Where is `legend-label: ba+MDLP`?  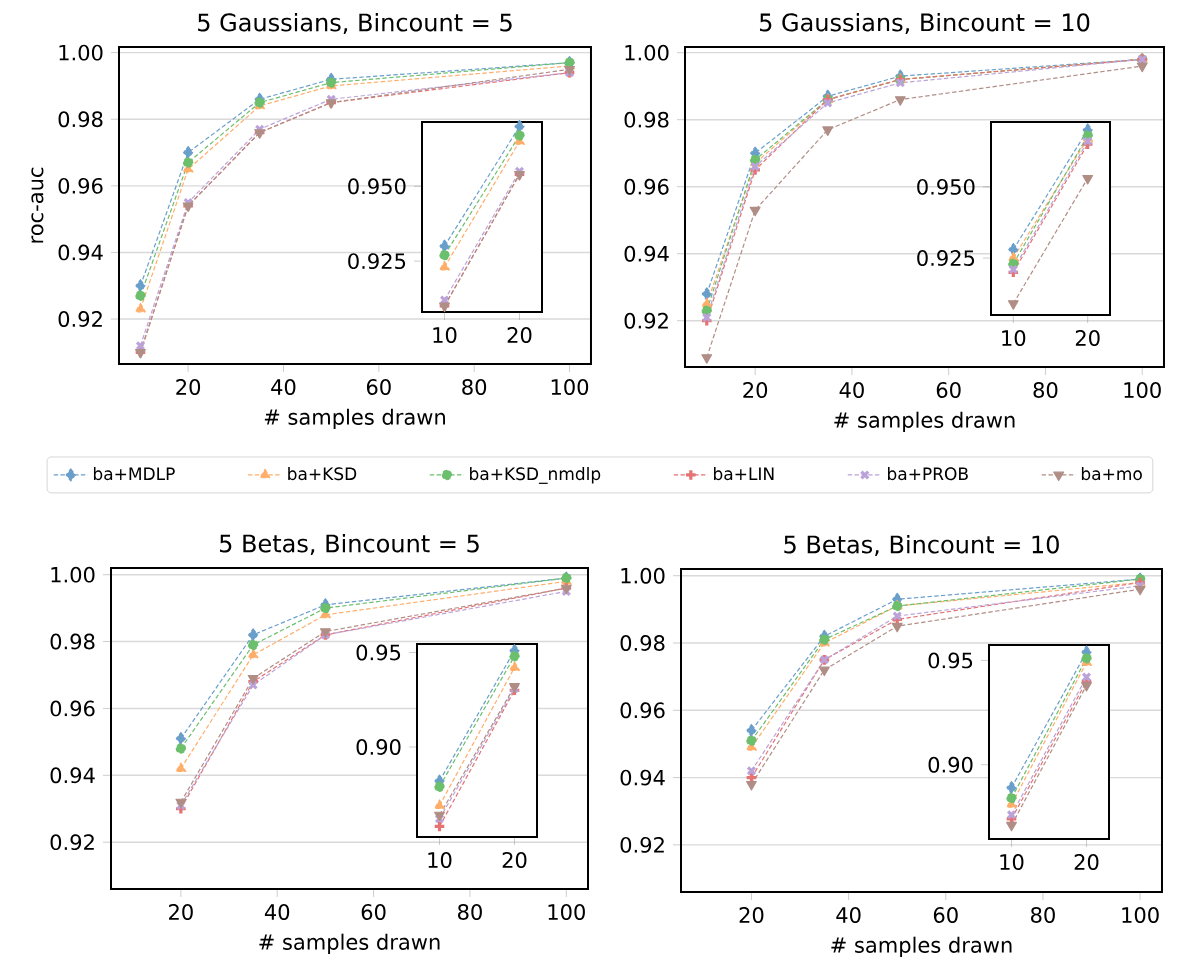
legend-label: ba+MDLP is located at coordinates (134, 473).